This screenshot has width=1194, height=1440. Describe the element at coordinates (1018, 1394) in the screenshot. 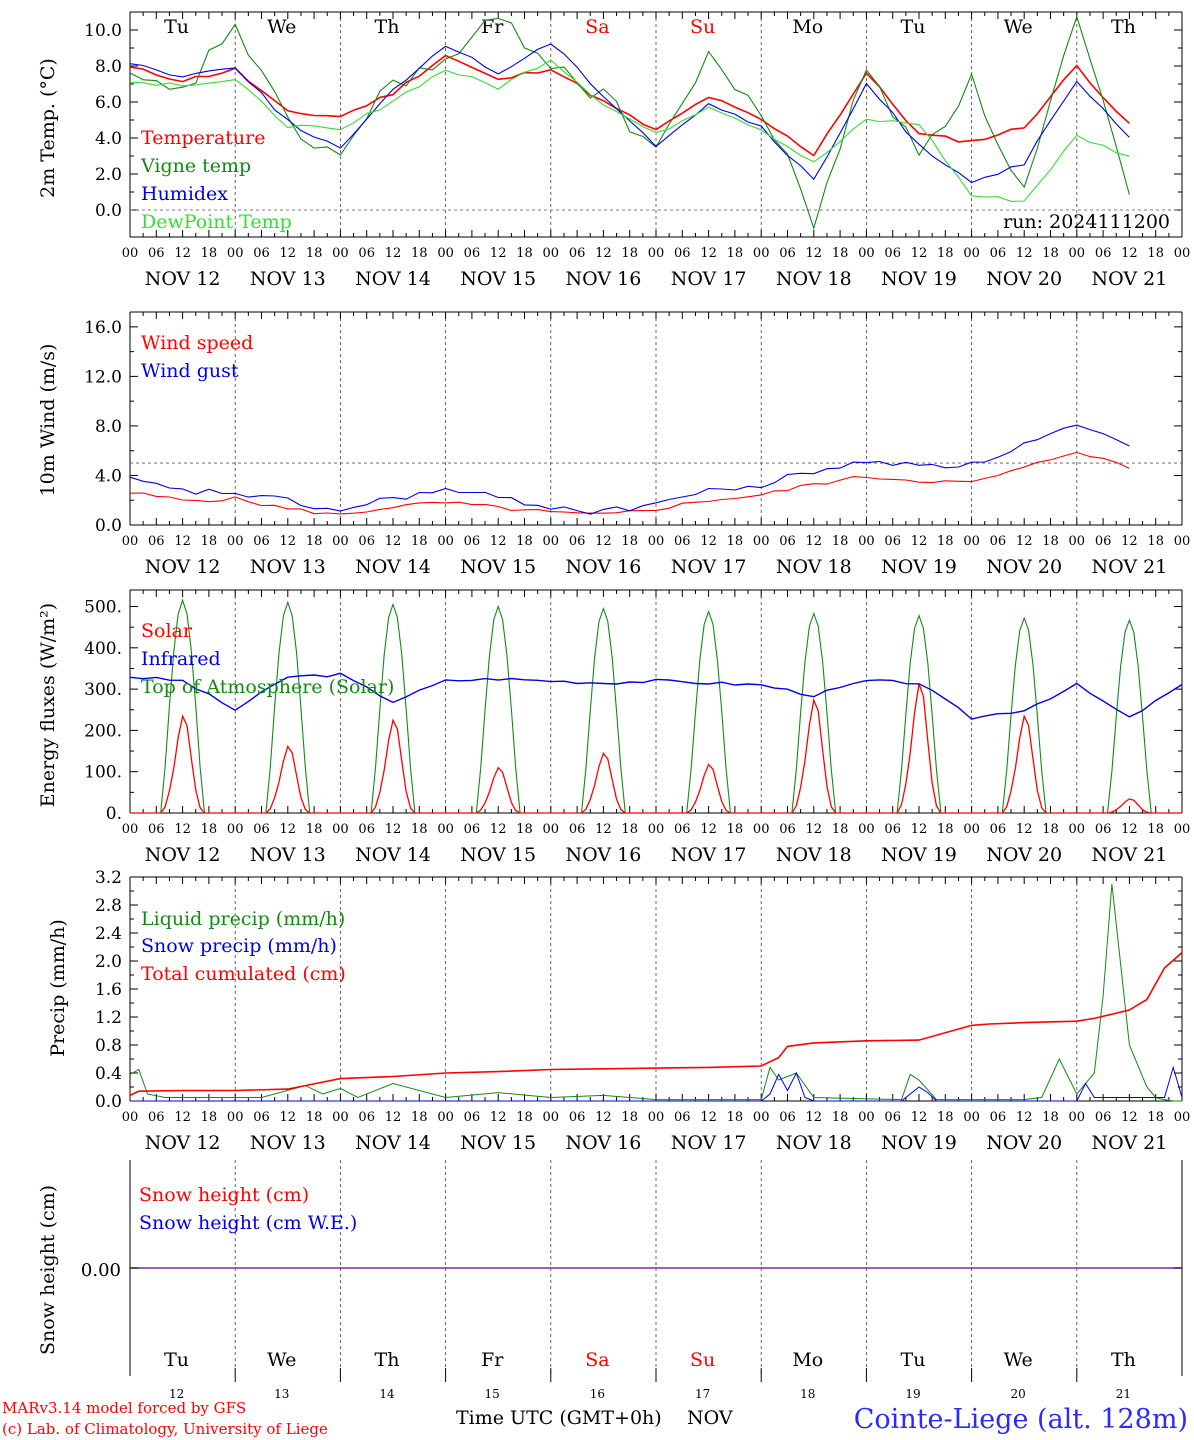

I see `day-number-label: 20` at that location.